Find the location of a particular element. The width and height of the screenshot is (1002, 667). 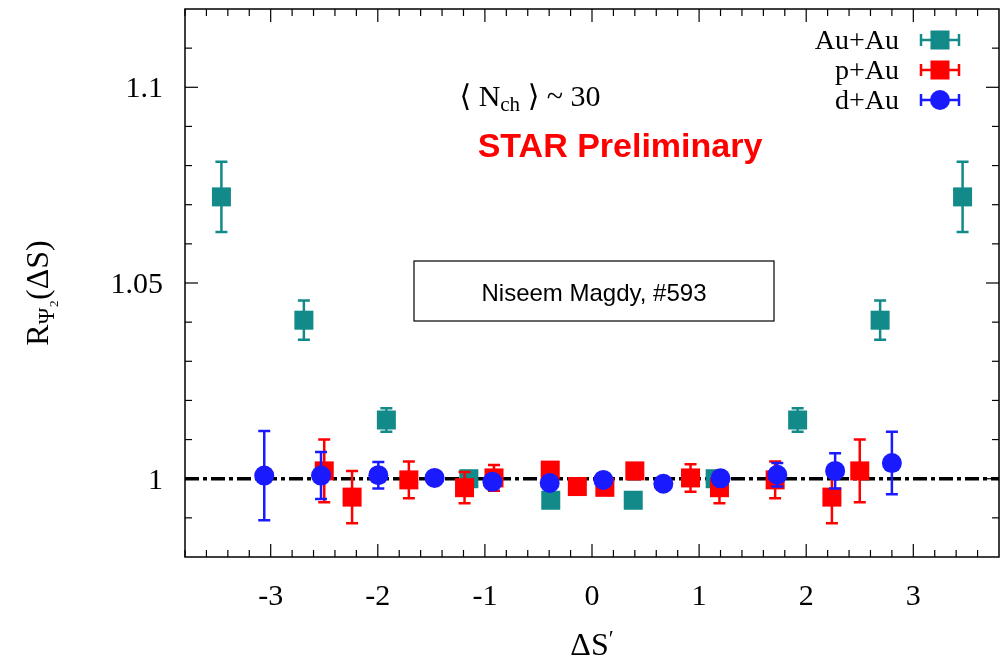

legend-label: d+Au is located at coordinates (866, 99).